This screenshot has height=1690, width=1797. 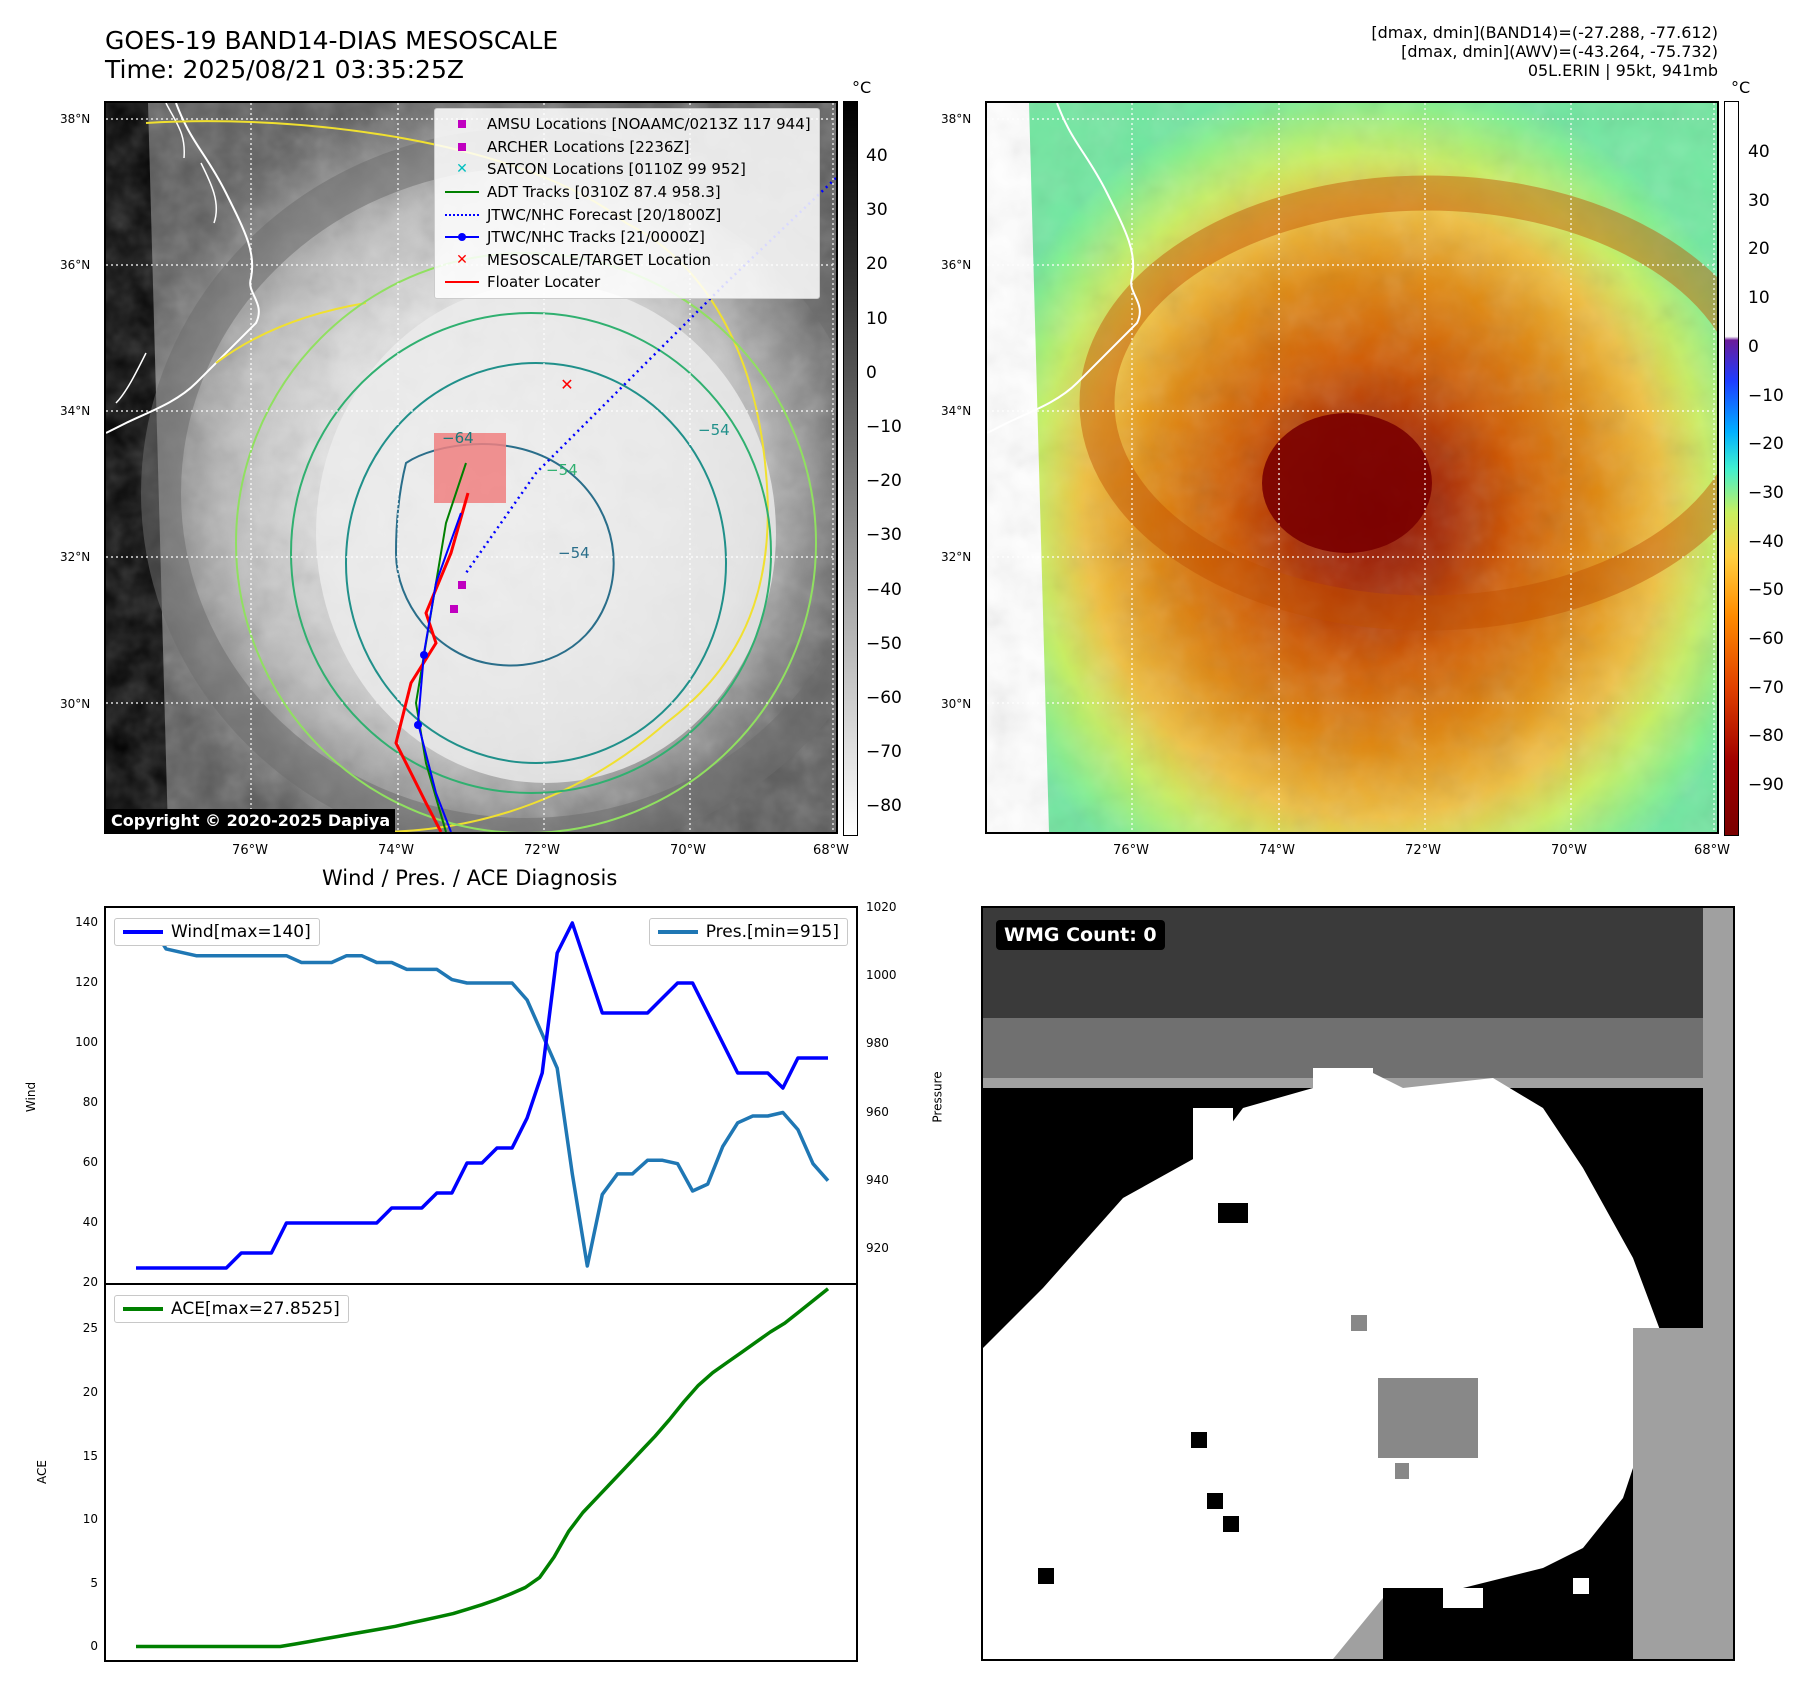 I want to click on colorbar-tick-label: 30, so click(x=1759, y=200).